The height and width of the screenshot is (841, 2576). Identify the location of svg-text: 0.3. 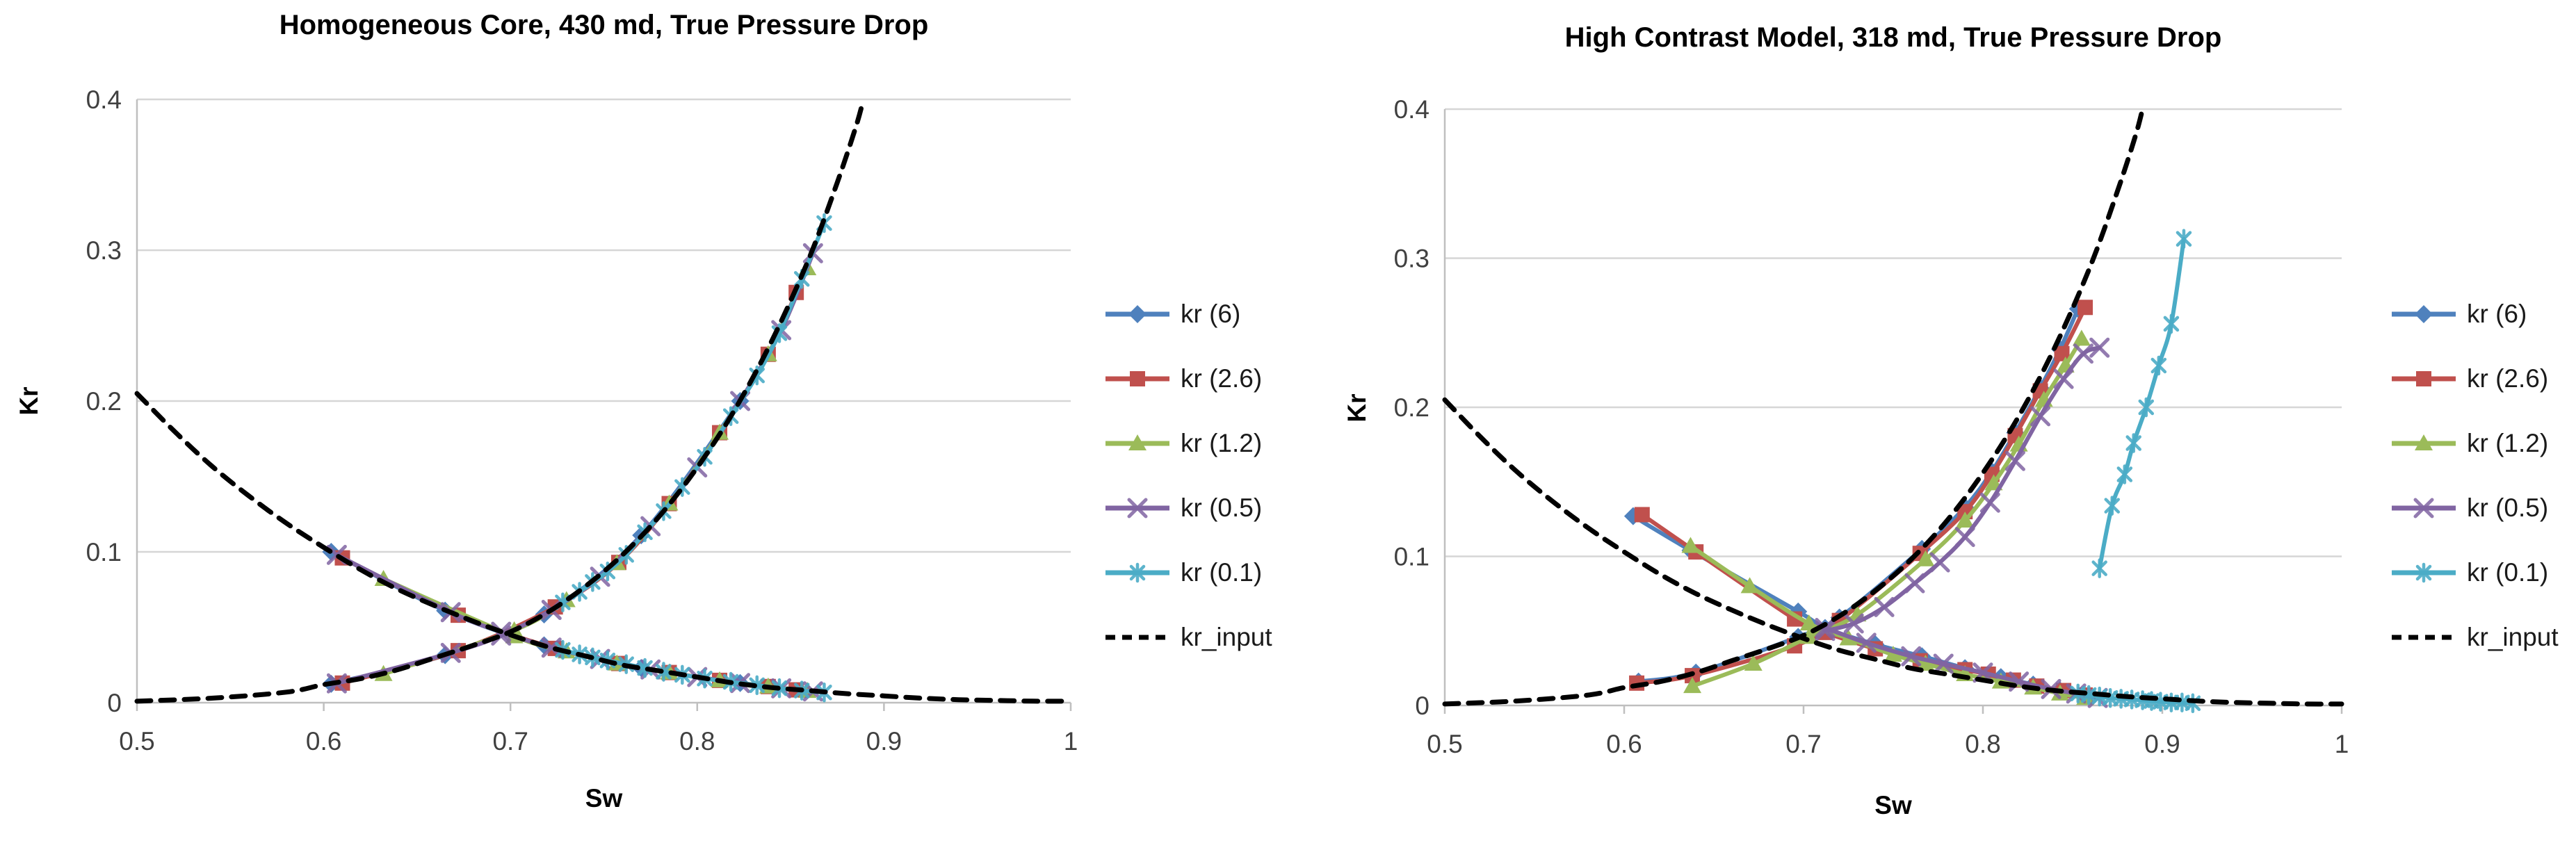
(104, 250).